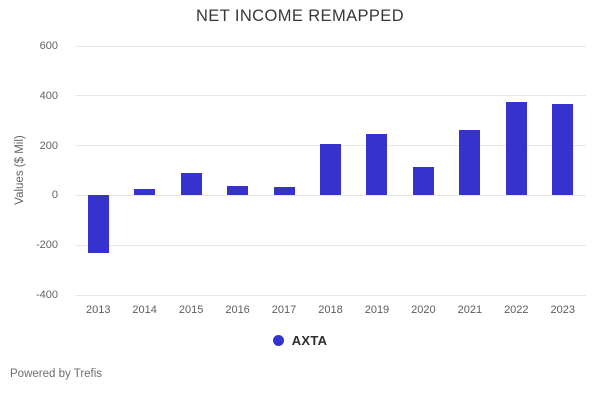 The height and width of the screenshot is (400, 600). I want to click on bar-2018, so click(330, 170).